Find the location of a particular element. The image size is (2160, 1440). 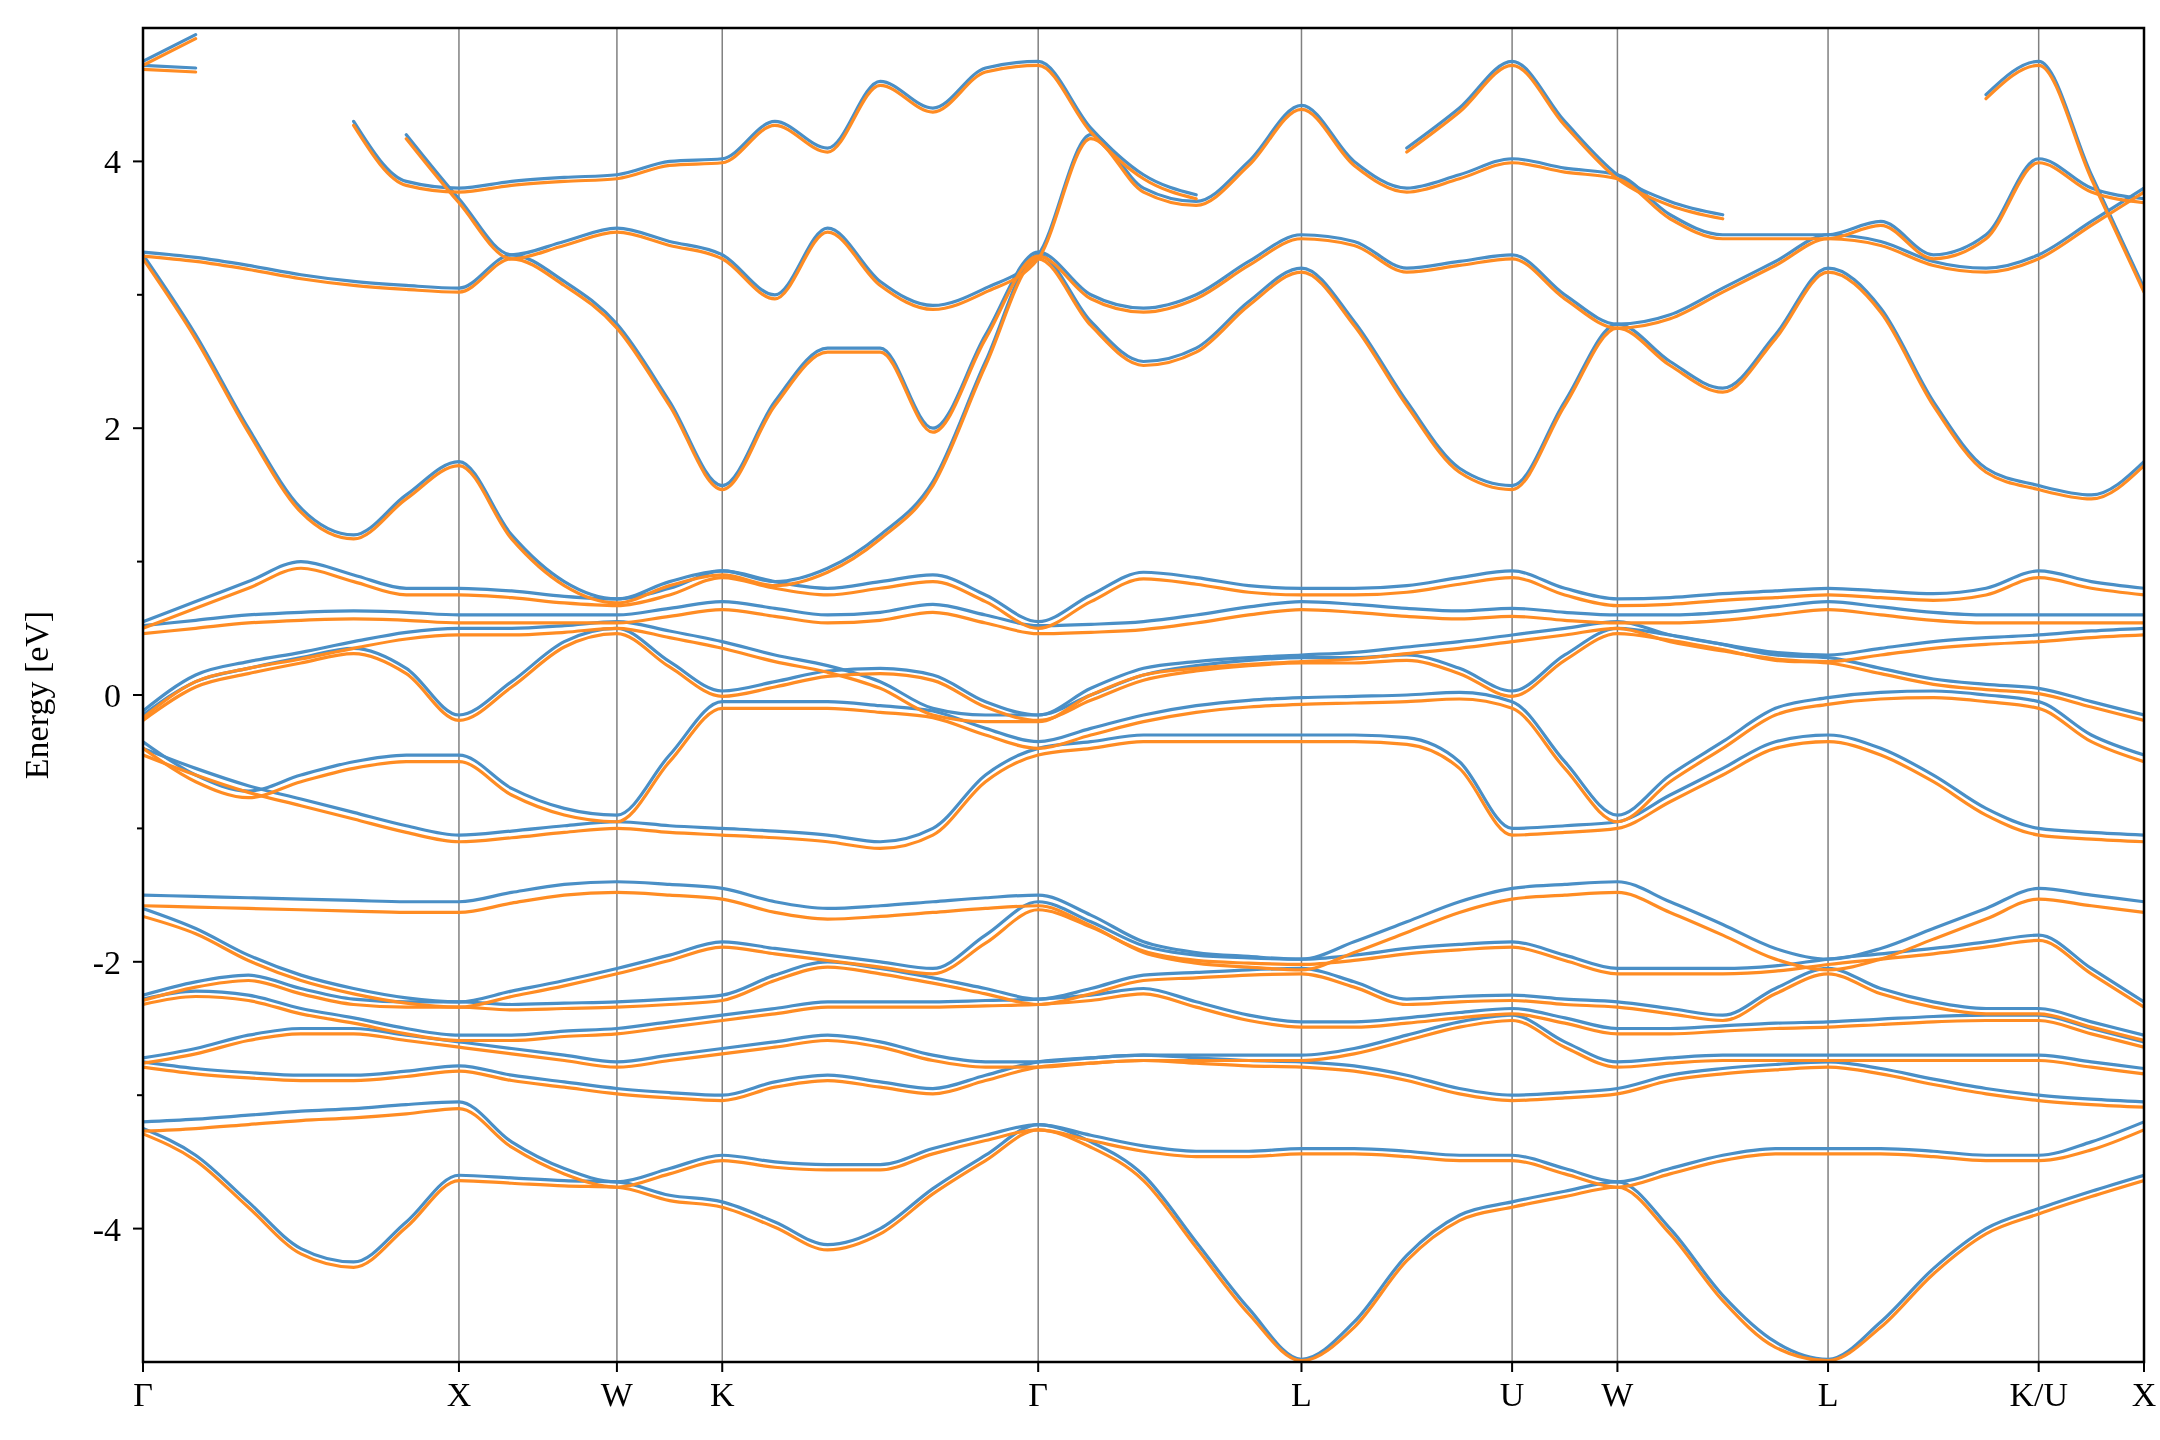

y-axis-title: Energy [eV] is located at coordinates (36, 695).